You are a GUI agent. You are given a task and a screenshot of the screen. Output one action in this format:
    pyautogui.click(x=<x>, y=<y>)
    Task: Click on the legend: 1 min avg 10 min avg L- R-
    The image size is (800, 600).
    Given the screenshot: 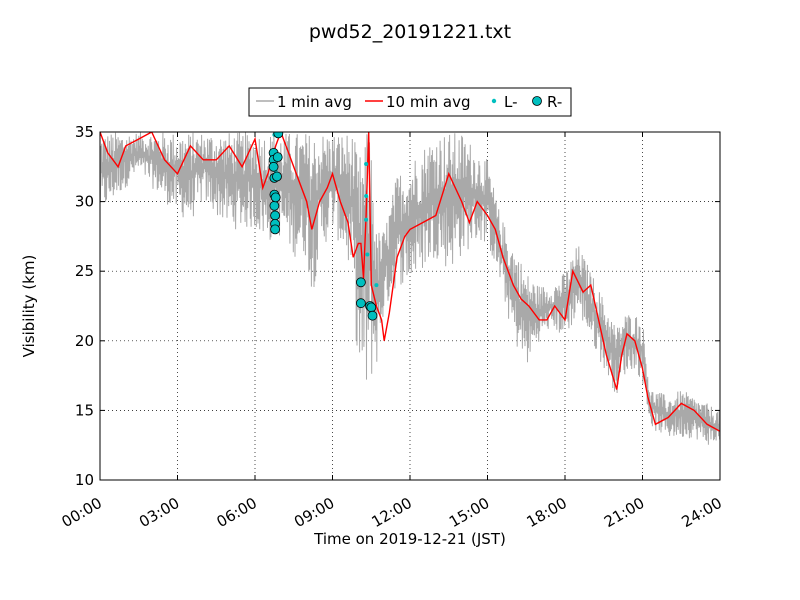 What is the action you would take?
    pyautogui.click(x=410, y=102)
    